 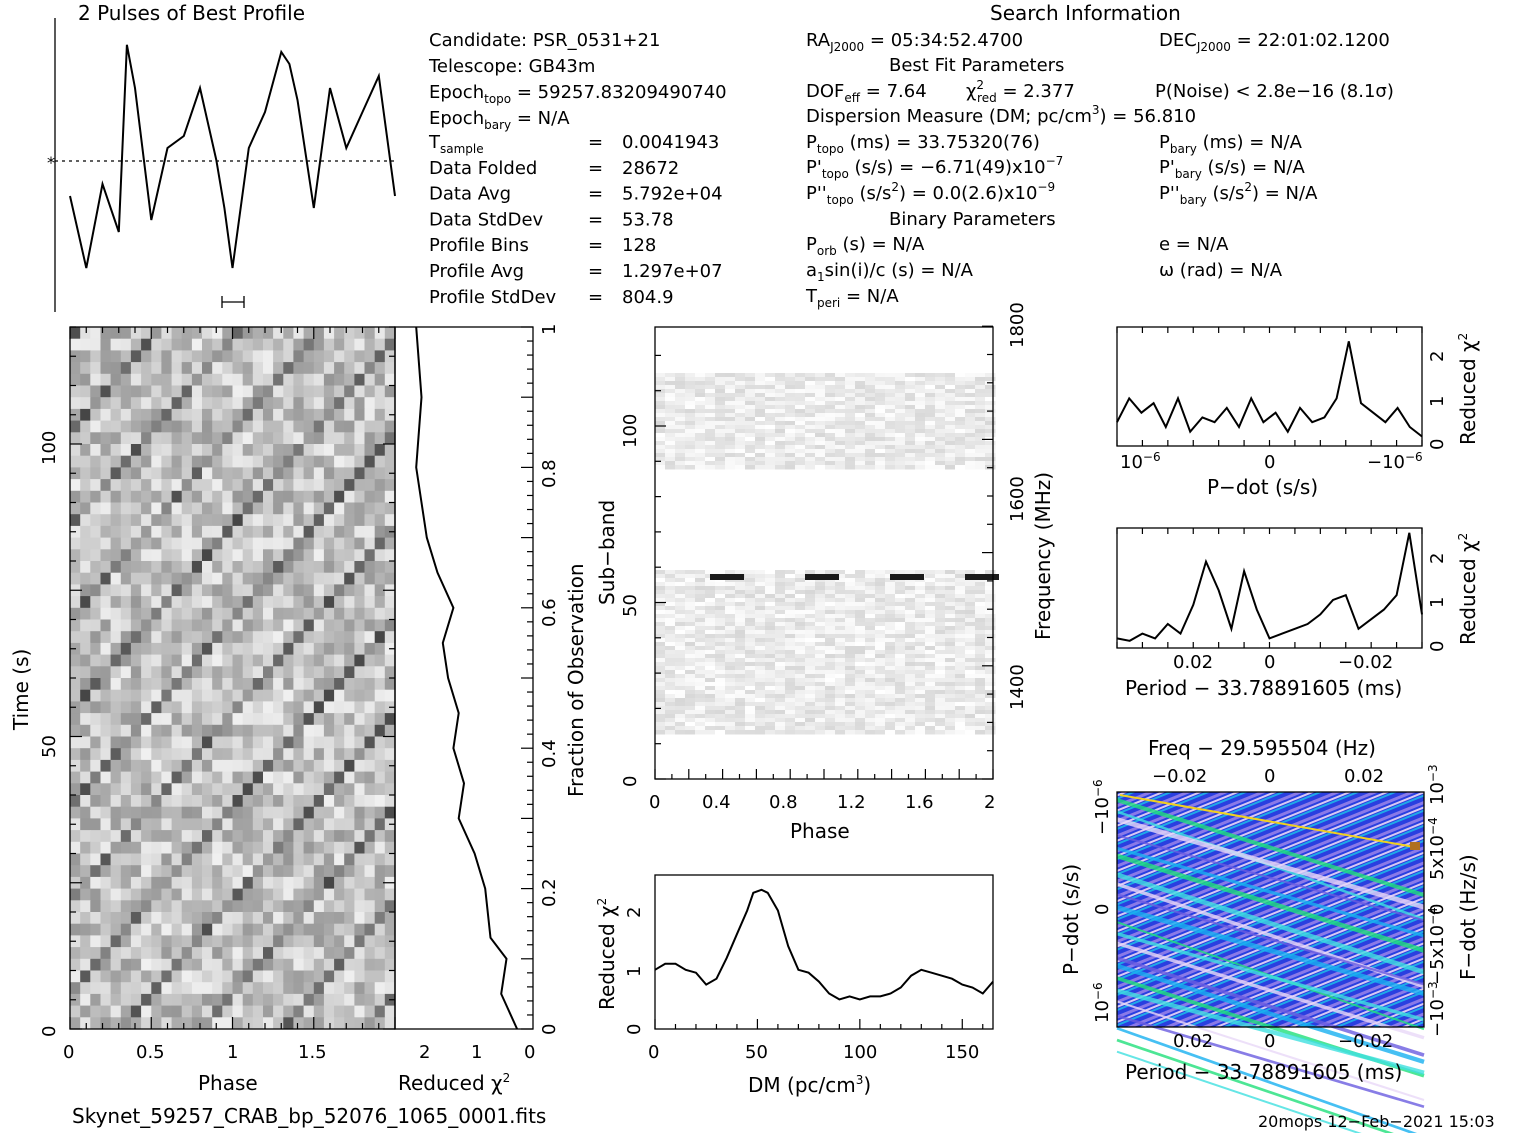 I want to click on pdot-ytick: 2, so click(x=1437, y=356).